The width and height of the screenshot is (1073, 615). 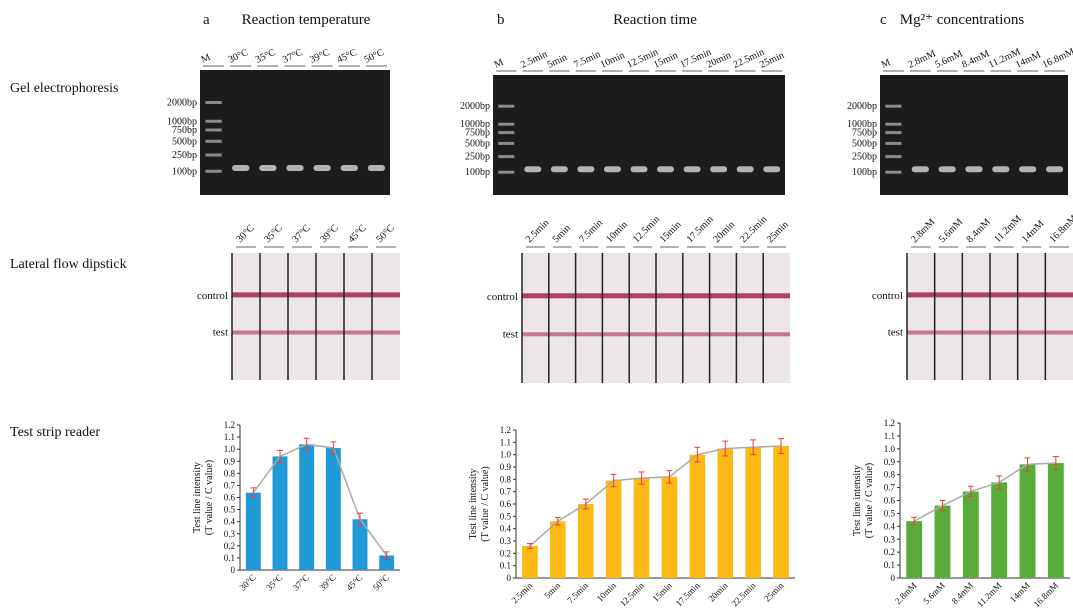 I want to click on x-tick-label: 17.5min, so click(x=688, y=594).